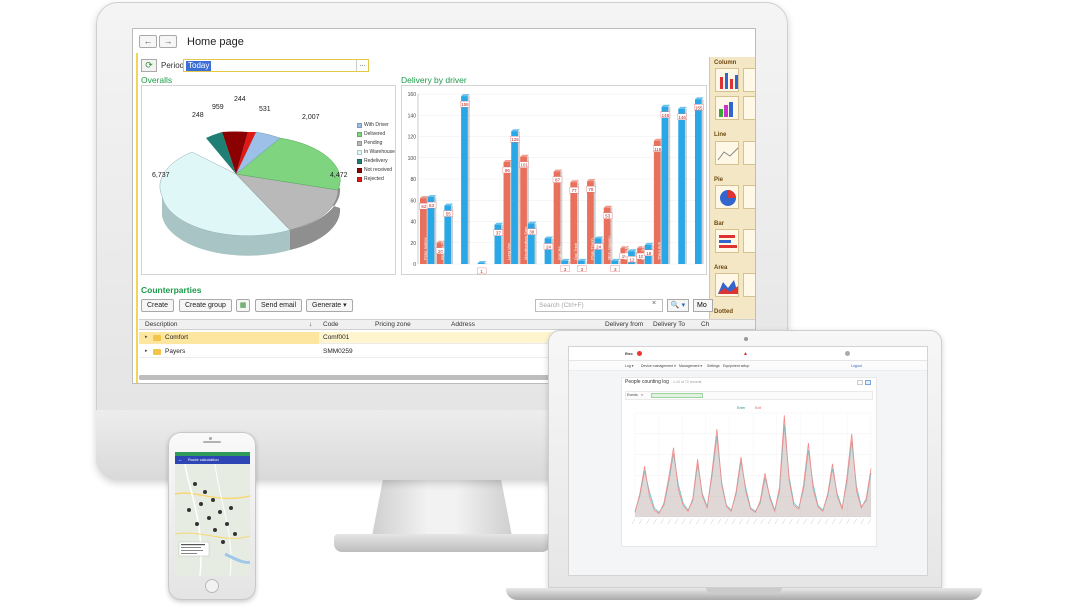 This screenshot has height=608, width=1080. I want to click on phone-home-button, so click(212, 586).